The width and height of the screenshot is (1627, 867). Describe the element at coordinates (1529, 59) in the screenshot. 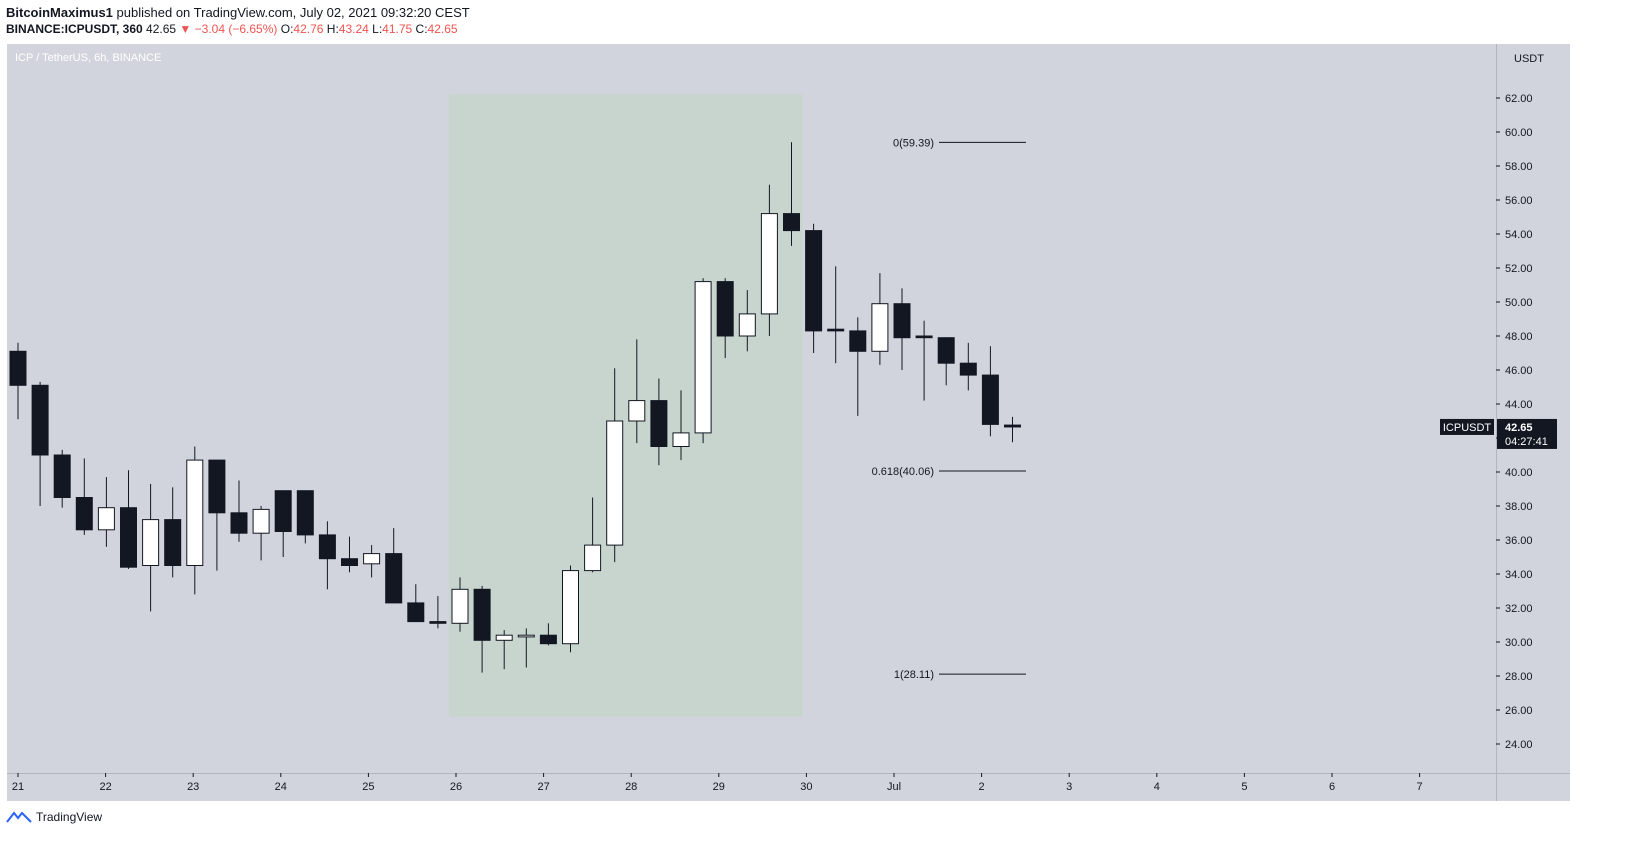

I see `currency-label: USDT` at that location.